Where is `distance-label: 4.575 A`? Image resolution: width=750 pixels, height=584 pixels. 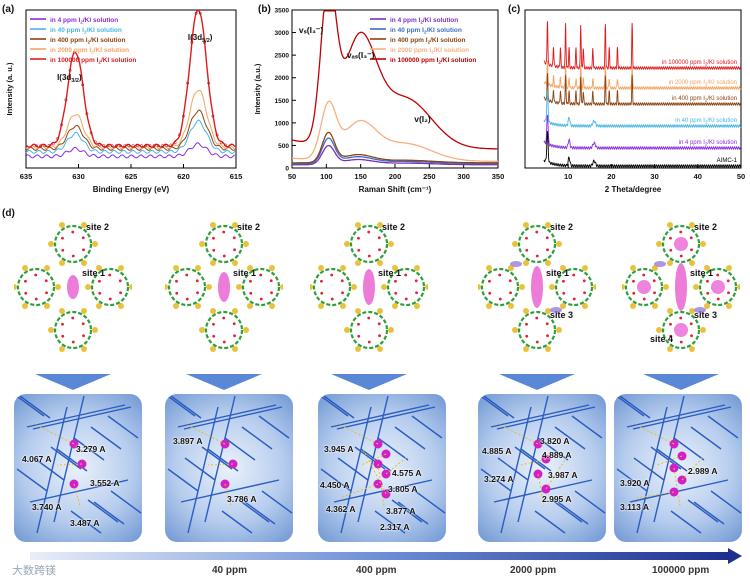
distance-label: 4.575 A is located at coordinates (407, 473).